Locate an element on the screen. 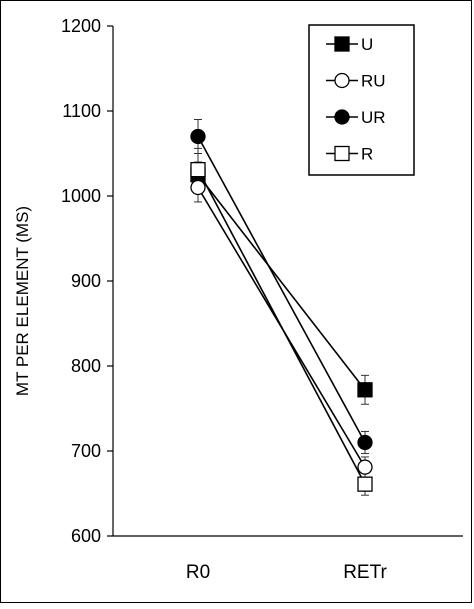 The width and height of the screenshot is (474, 609). y-axis-label: MT PER ELEMENT (MS) is located at coordinates (22, 301).